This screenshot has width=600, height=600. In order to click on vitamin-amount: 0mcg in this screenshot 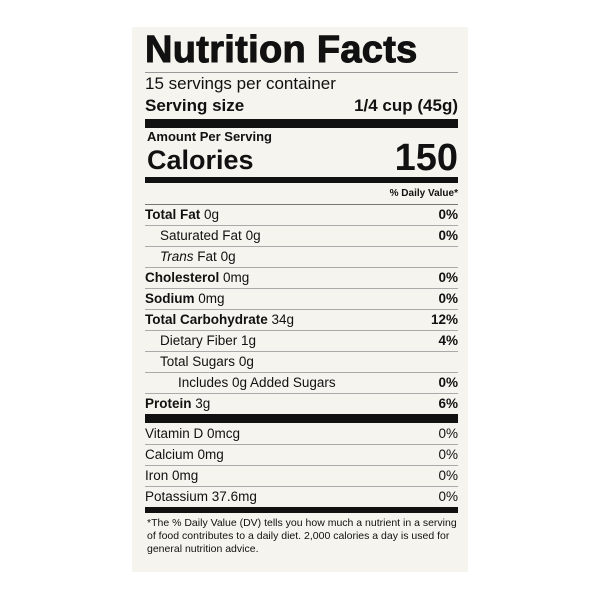, I will do `click(224, 433)`.